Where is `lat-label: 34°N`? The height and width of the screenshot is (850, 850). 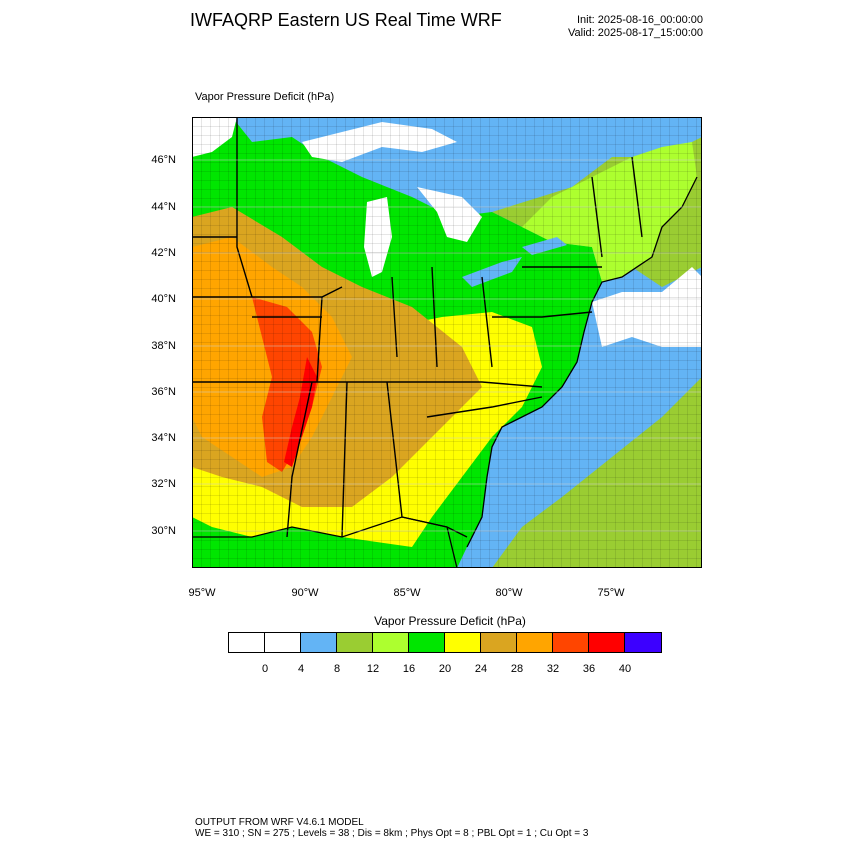 lat-label: 34°N is located at coordinates (163, 438).